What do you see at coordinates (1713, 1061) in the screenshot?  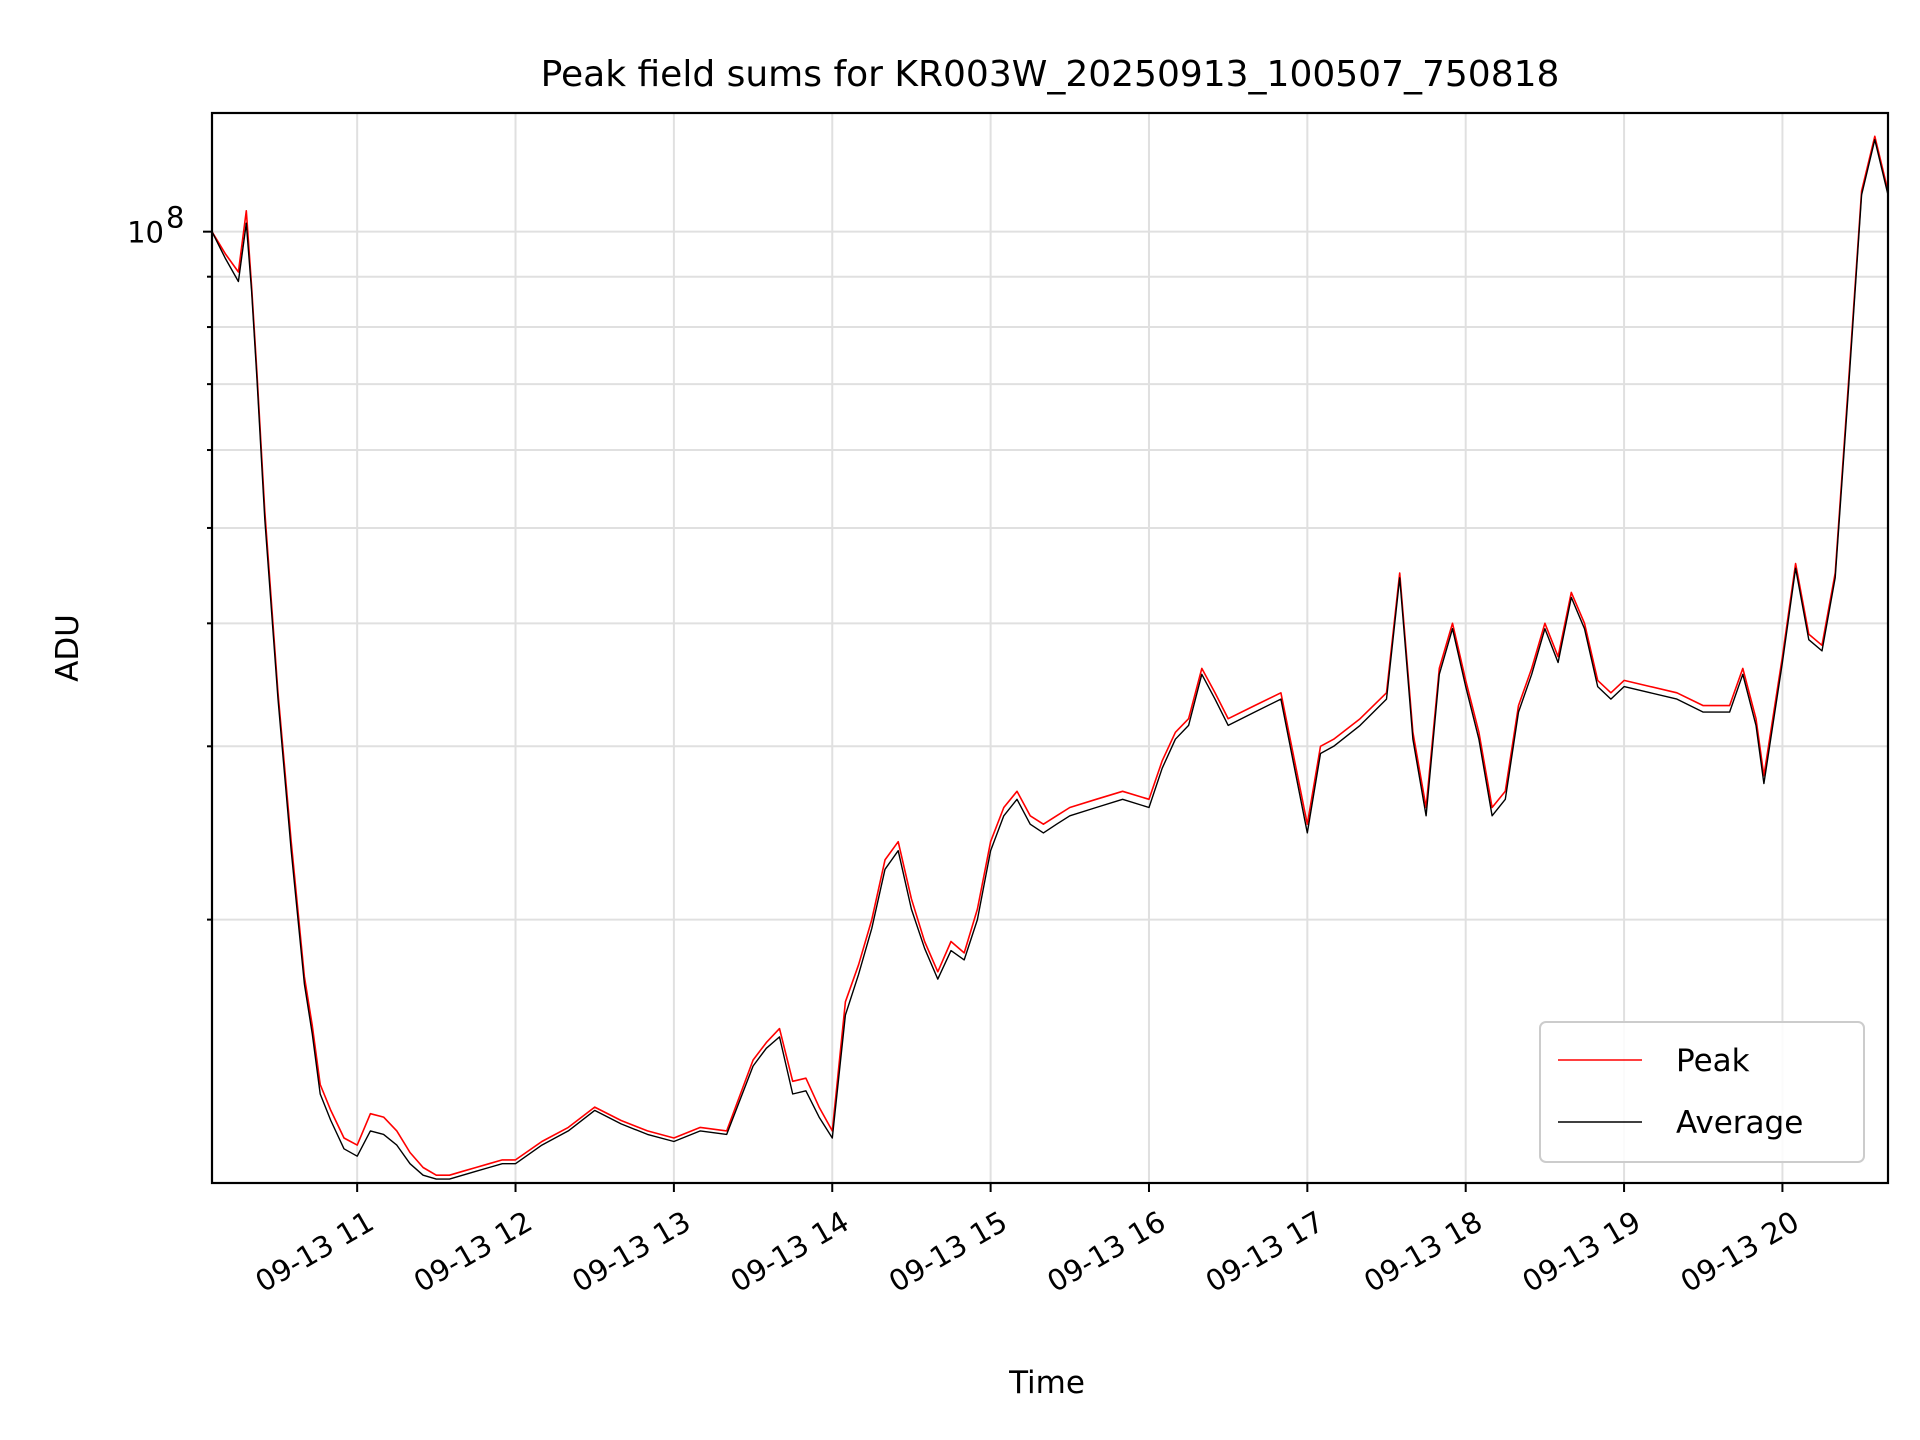 I see `legend-peak-label: Peak` at bounding box center [1713, 1061].